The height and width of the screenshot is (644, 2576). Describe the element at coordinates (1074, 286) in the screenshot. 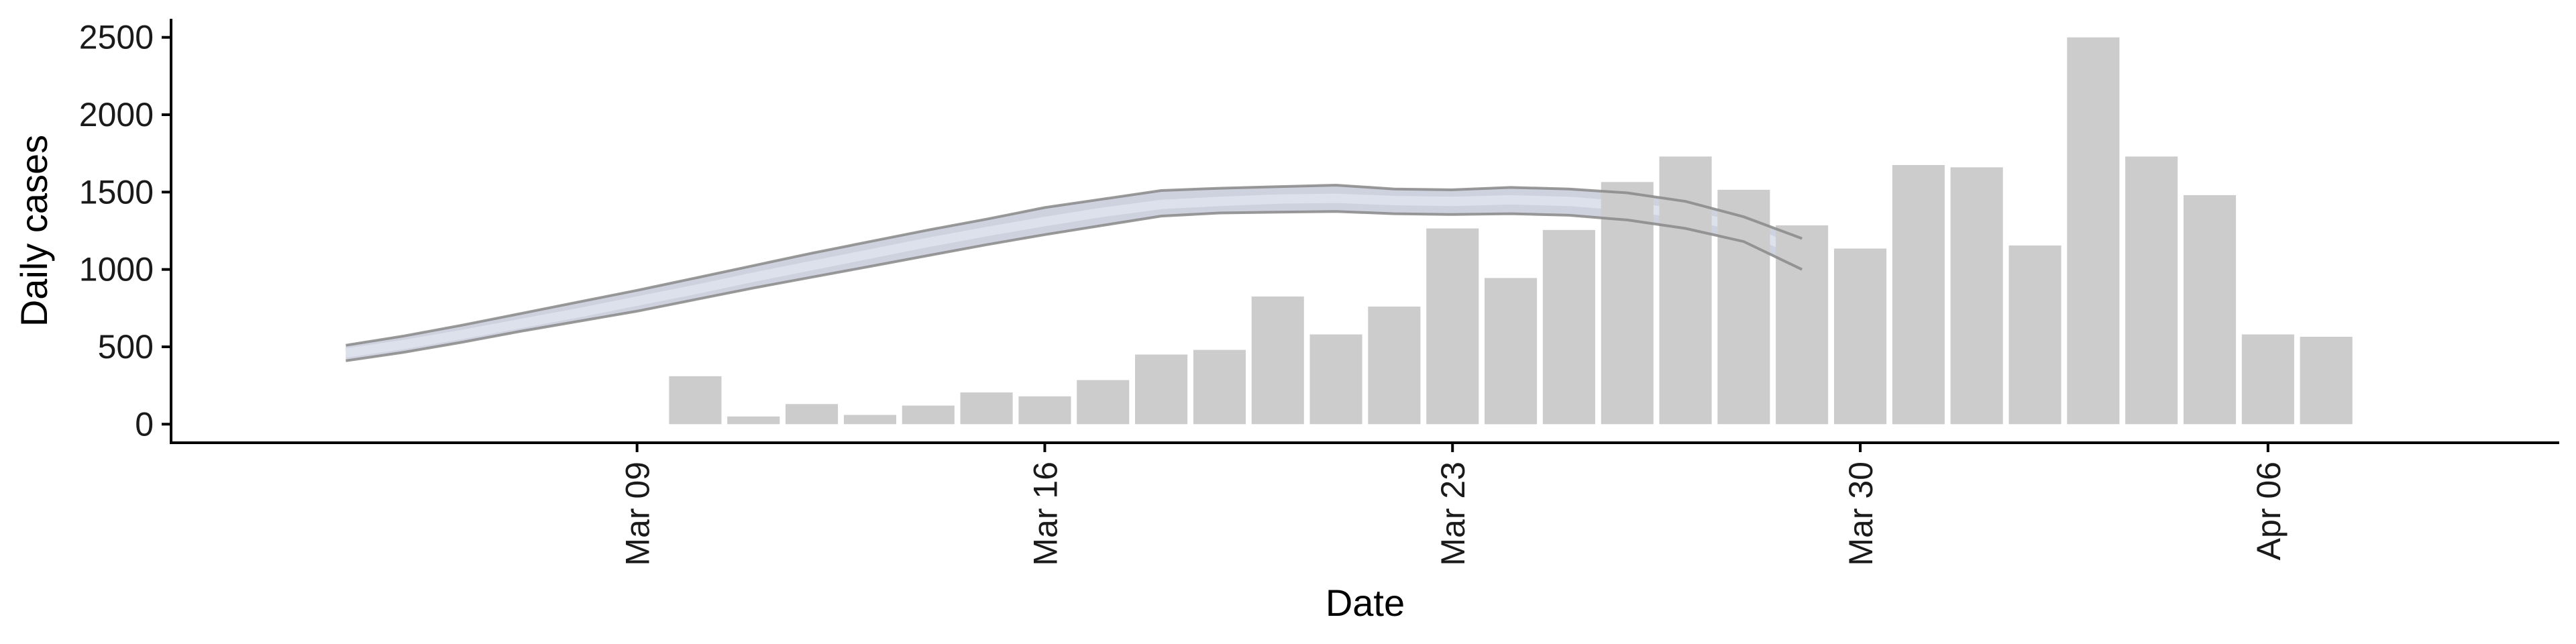

I see `trend-lower-line` at that location.